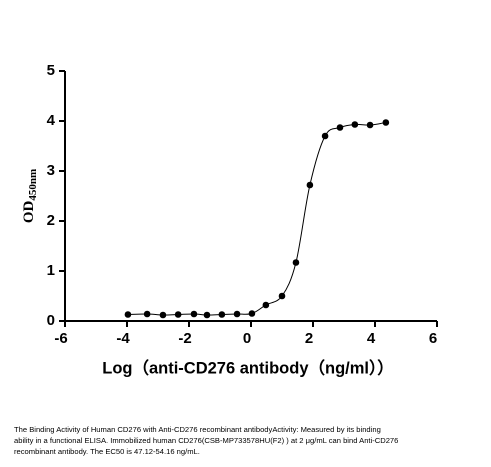 This screenshot has height=467, width=491. Describe the element at coordinates (51, 70) in the screenshot. I see `y-tick-label: 5` at that location.